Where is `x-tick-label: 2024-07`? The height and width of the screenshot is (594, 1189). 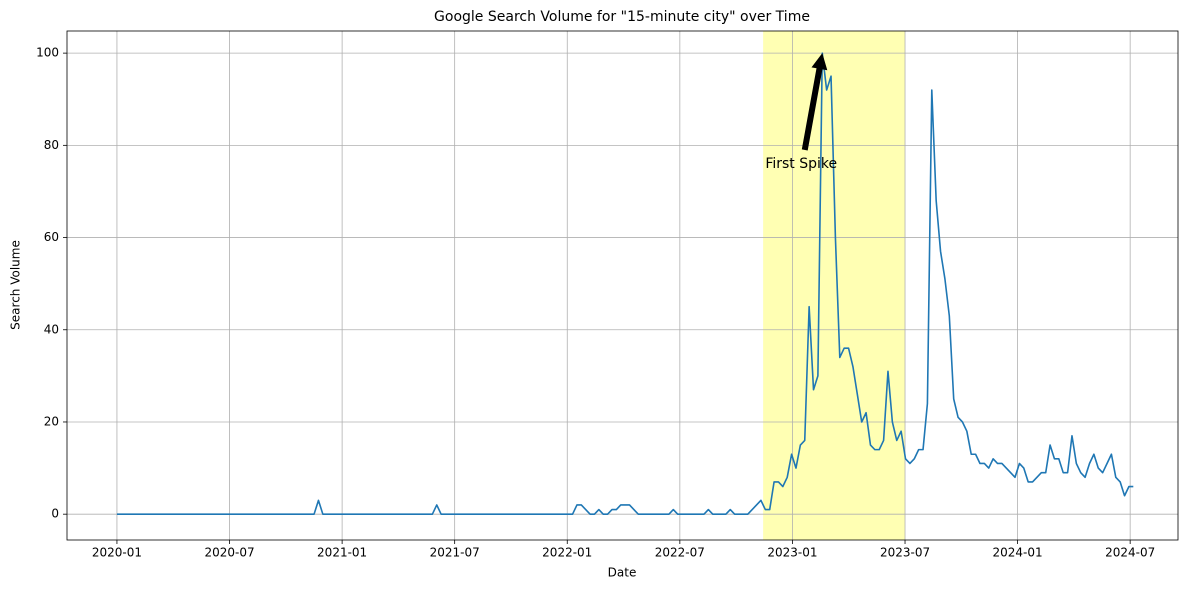 x-tick-label: 2024-07 is located at coordinates (1130, 553).